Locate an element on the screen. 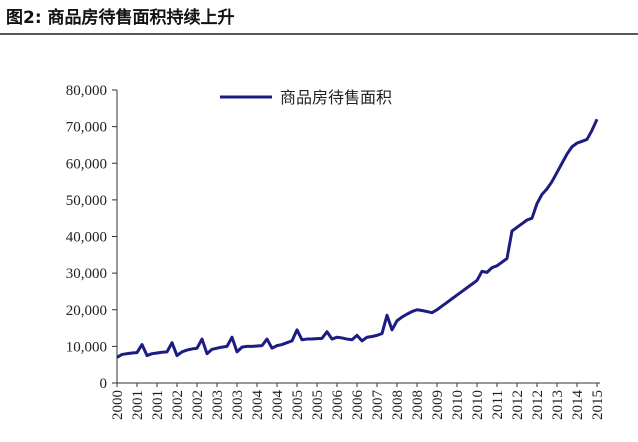  legend-label: 商品房待售面积 is located at coordinates (336, 98).